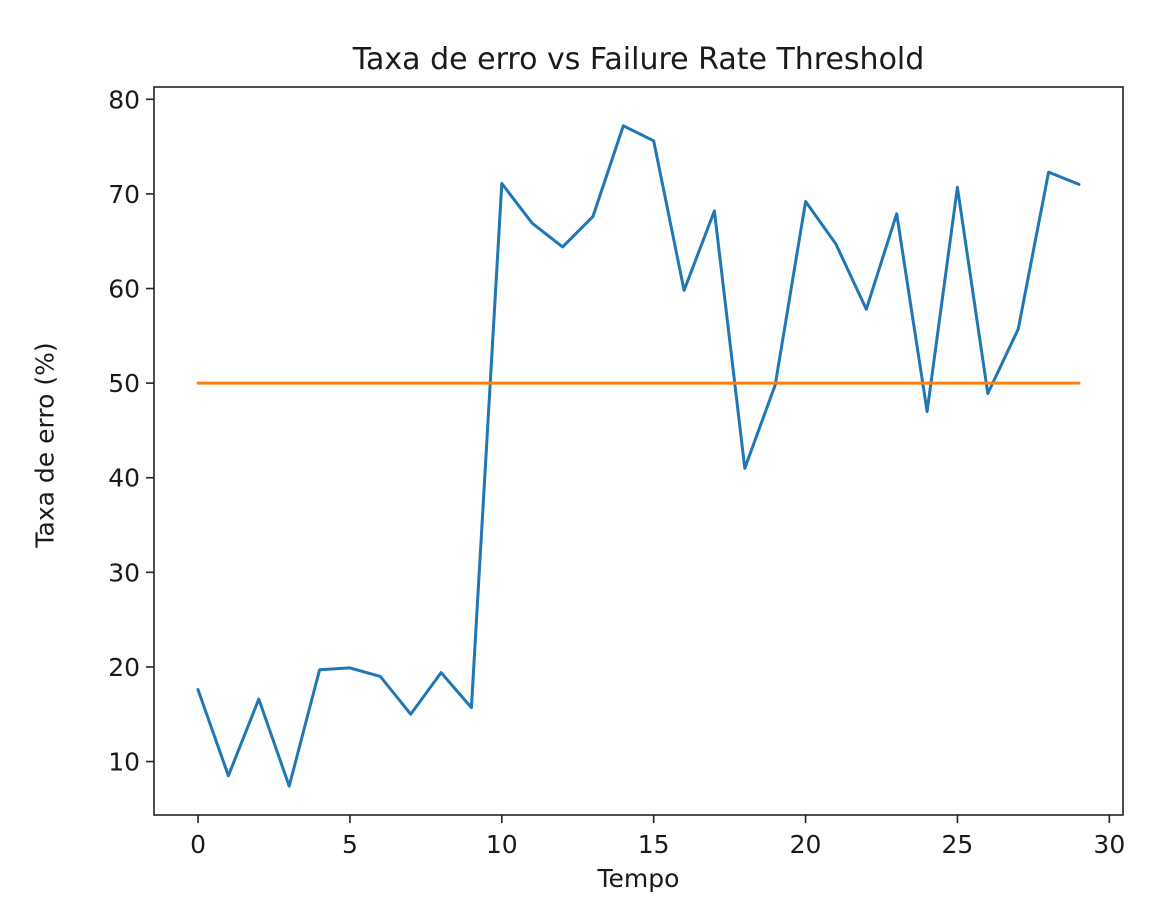 The width and height of the screenshot is (1154, 924). Describe the element at coordinates (124, 194) in the screenshot. I see `y-tick-label: 70` at that location.